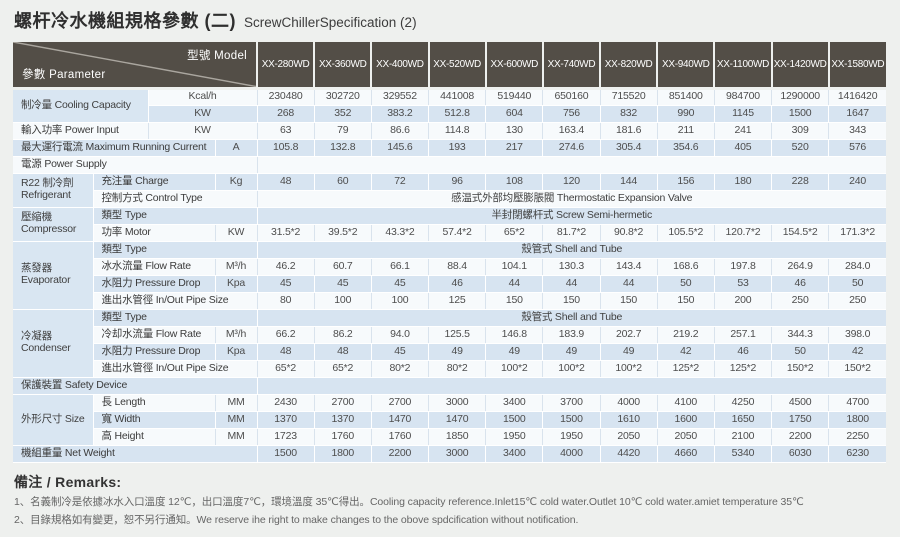 Image resolution: width=900 pixels, height=537 pixels. What do you see at coordinates (68, 482) in the screenshot?
I see `remarks-title: 備注 / Remarks:` at bounding box center [68, 482].